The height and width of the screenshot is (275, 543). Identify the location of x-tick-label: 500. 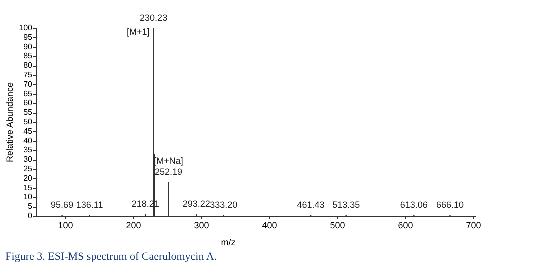
(338, 225).